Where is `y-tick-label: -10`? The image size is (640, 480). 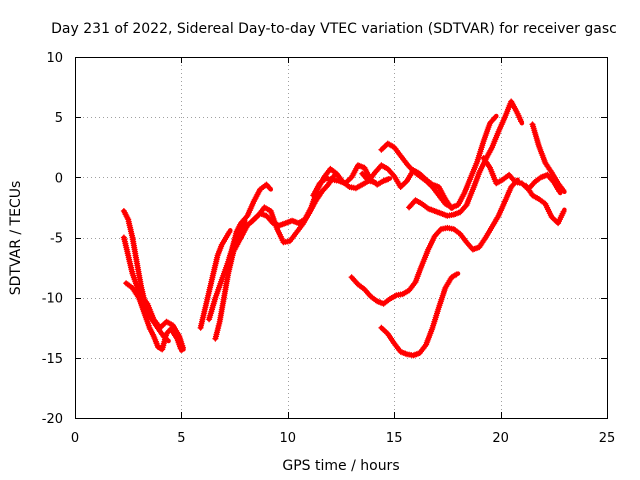 y-tick-label: -10 is located at coordinates (52, 299).